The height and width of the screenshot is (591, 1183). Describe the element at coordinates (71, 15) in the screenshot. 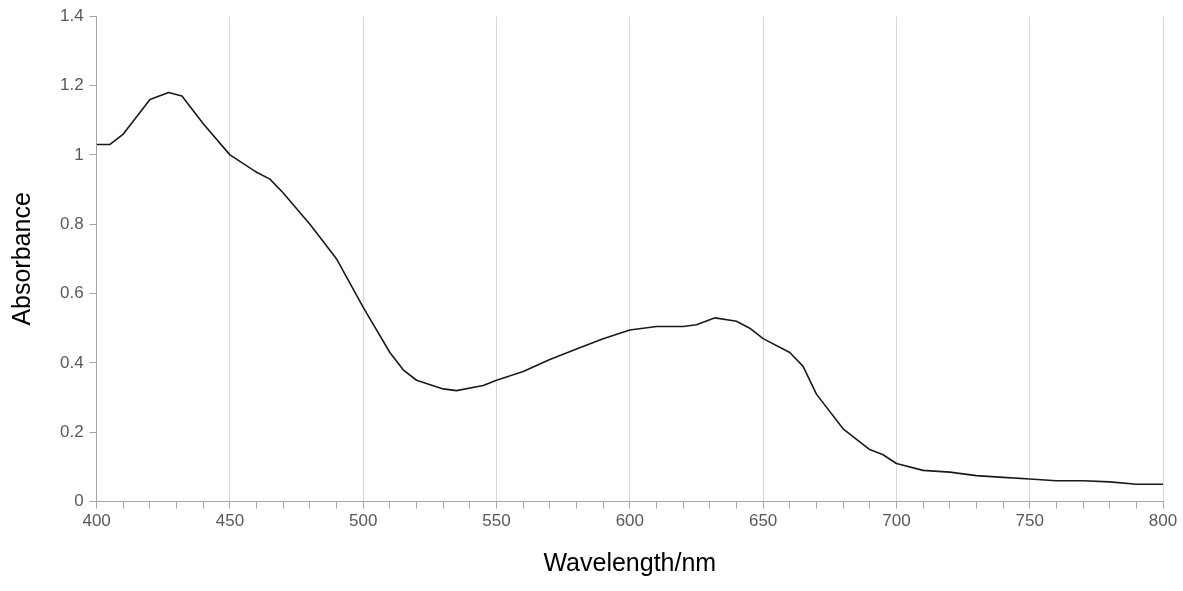

I see `y-tick-label: 1.4` at that location.